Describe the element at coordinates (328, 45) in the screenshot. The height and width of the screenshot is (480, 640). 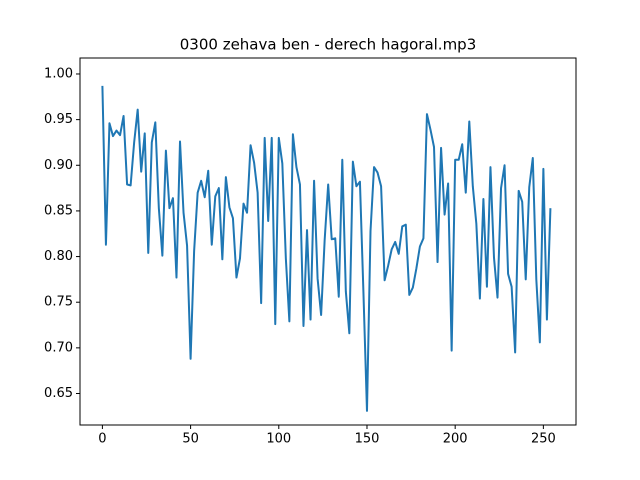
I see `chart-title: 0300 zehava ben - derech hagoral.mp3` at that location.